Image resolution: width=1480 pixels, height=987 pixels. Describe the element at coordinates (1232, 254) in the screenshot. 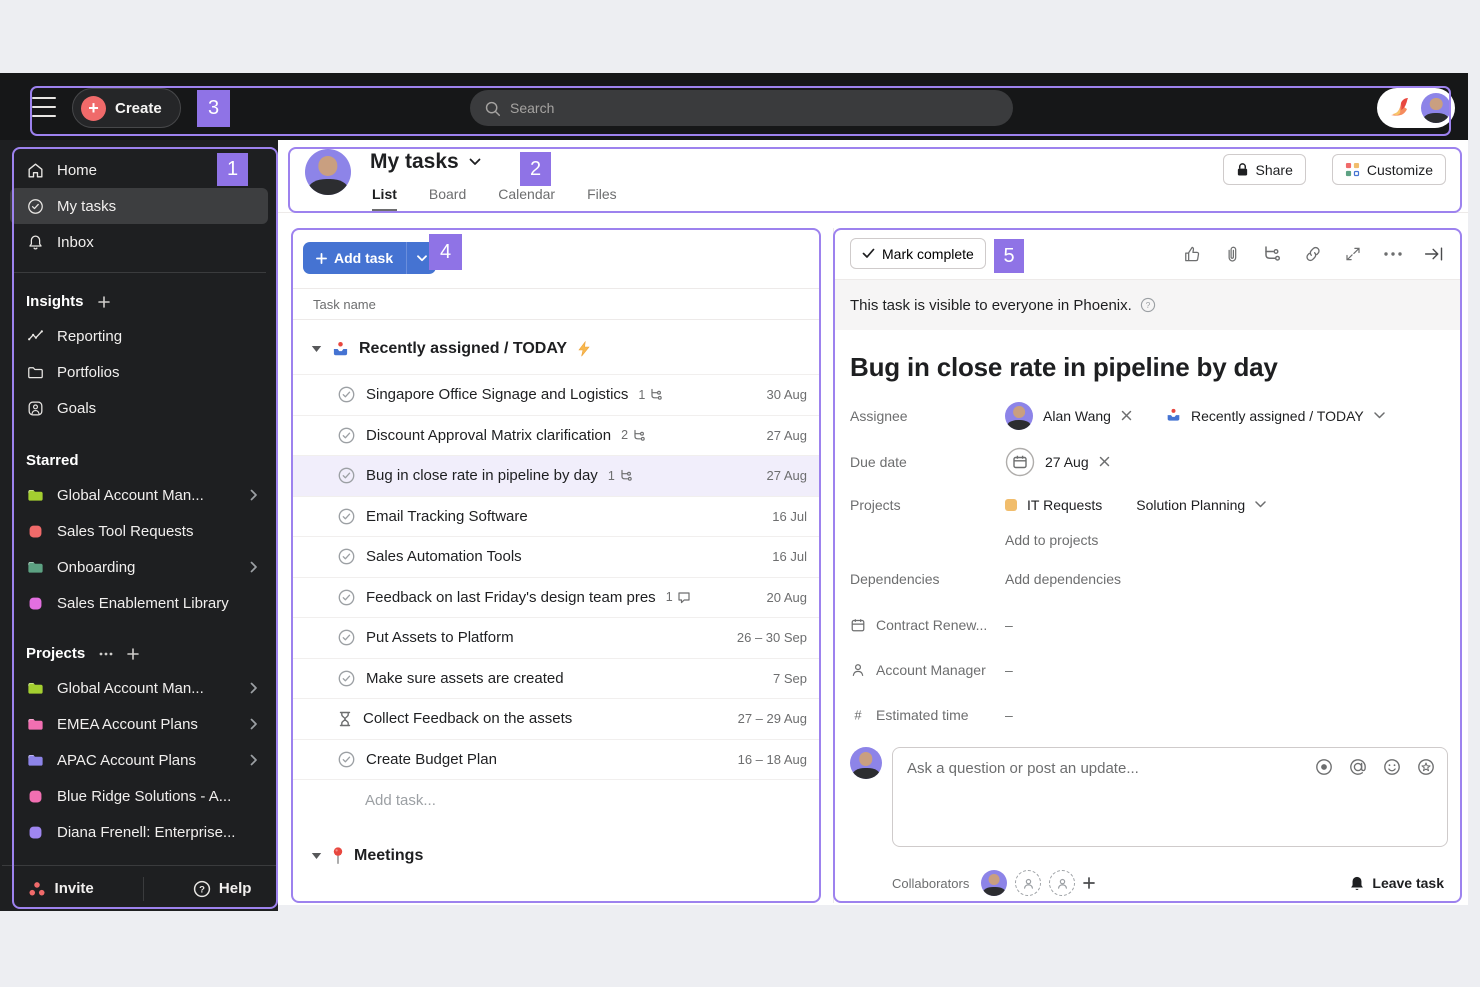

I see `attachment-icon` at that location.